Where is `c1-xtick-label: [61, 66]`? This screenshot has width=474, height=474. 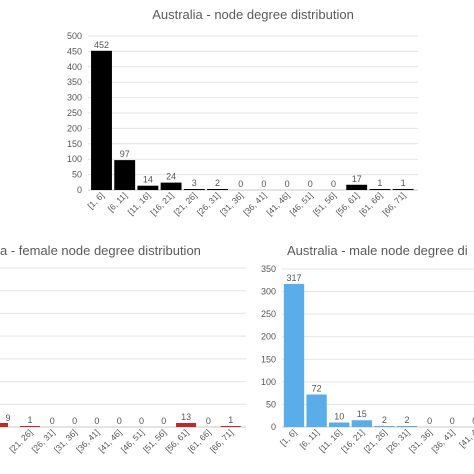
c1-xtick-label: [61, 66] is located at coordinates (370, 203).